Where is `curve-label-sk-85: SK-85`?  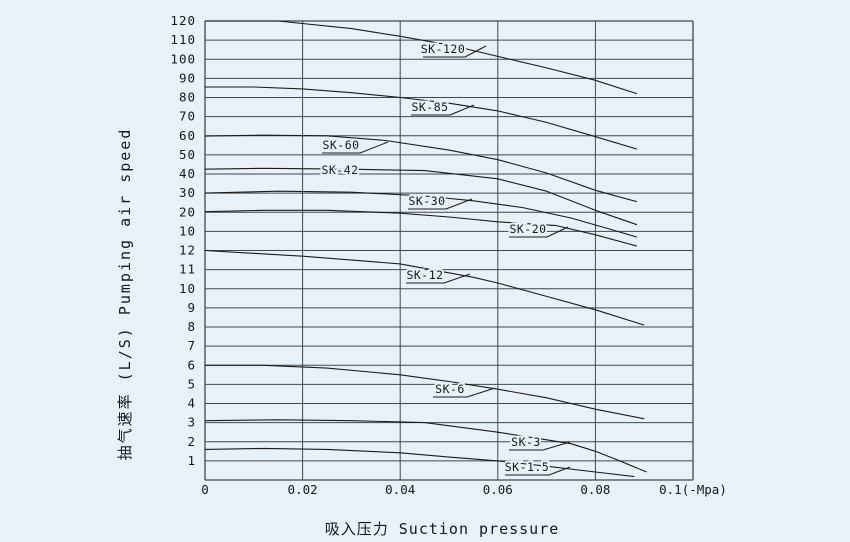
curve-label-sk-85: SK-85 is located at coordinates (429, 107).